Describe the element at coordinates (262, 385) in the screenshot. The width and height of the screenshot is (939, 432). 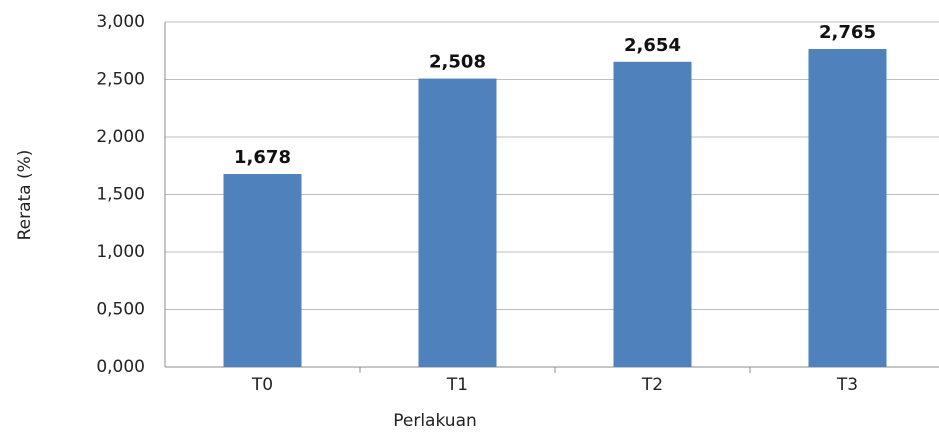
I see `x-tick-label: T0` at that location.